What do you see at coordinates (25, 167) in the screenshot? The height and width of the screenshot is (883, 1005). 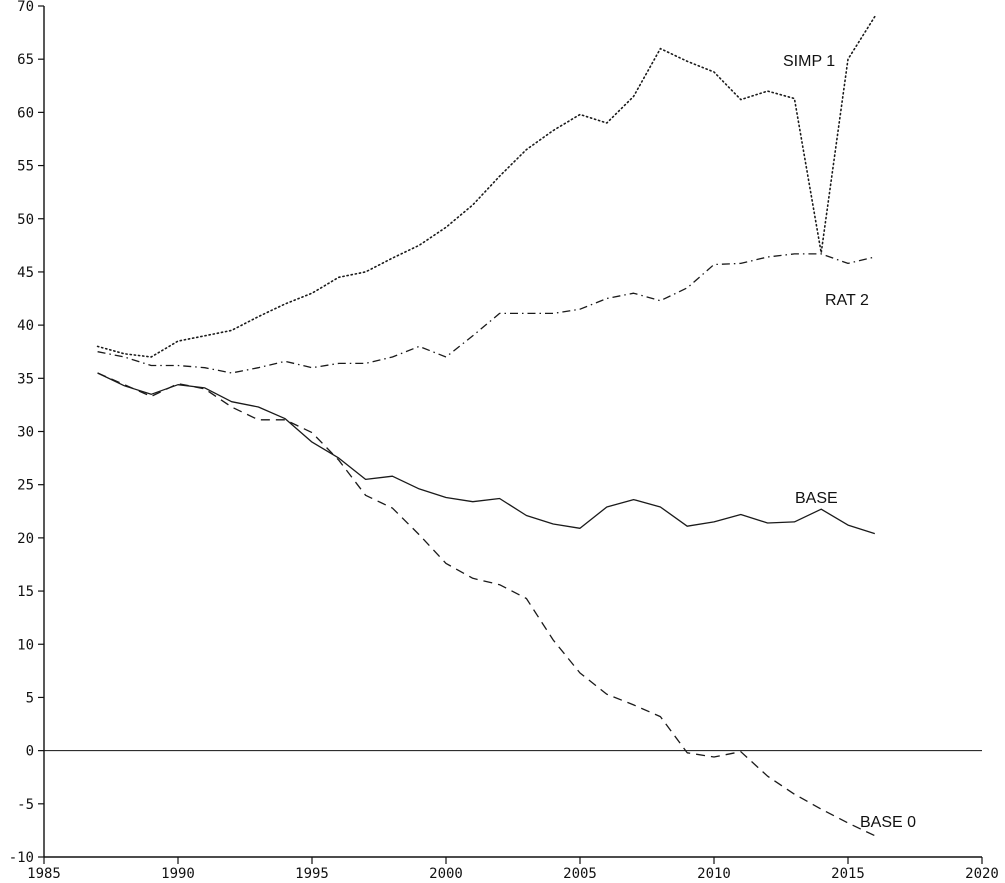 I see `y-tick-label: 55` at bounding box center [25, 167].